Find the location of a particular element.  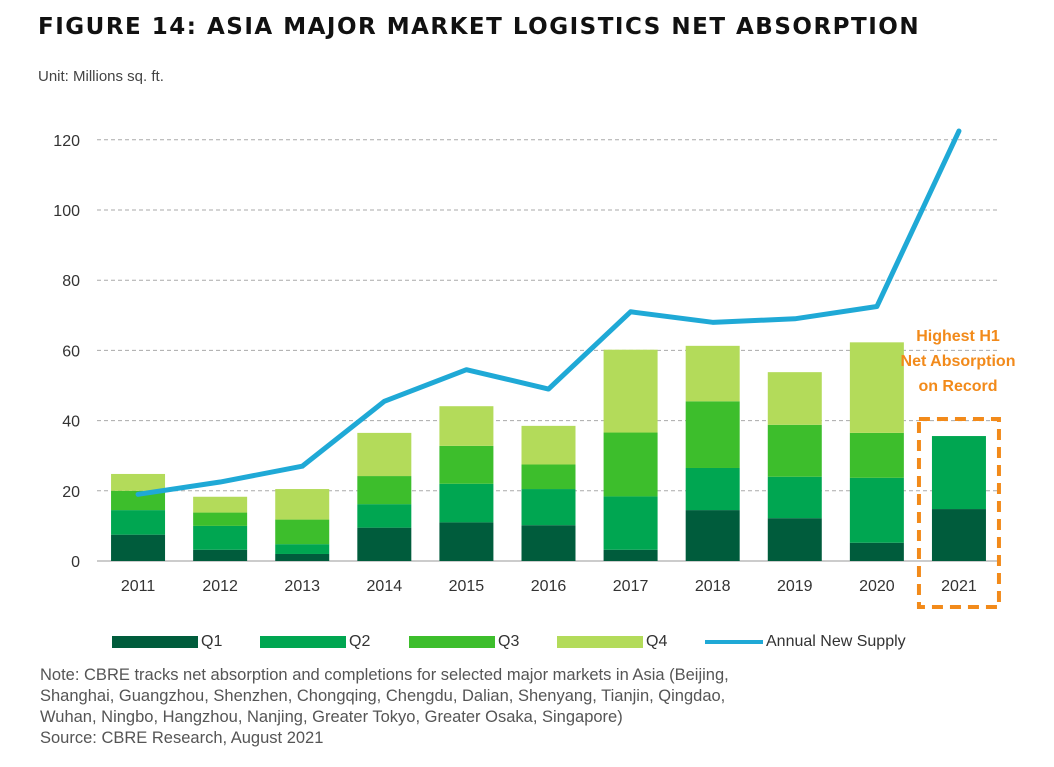

bar-q2-2014 is located at coordinates (384, 516).